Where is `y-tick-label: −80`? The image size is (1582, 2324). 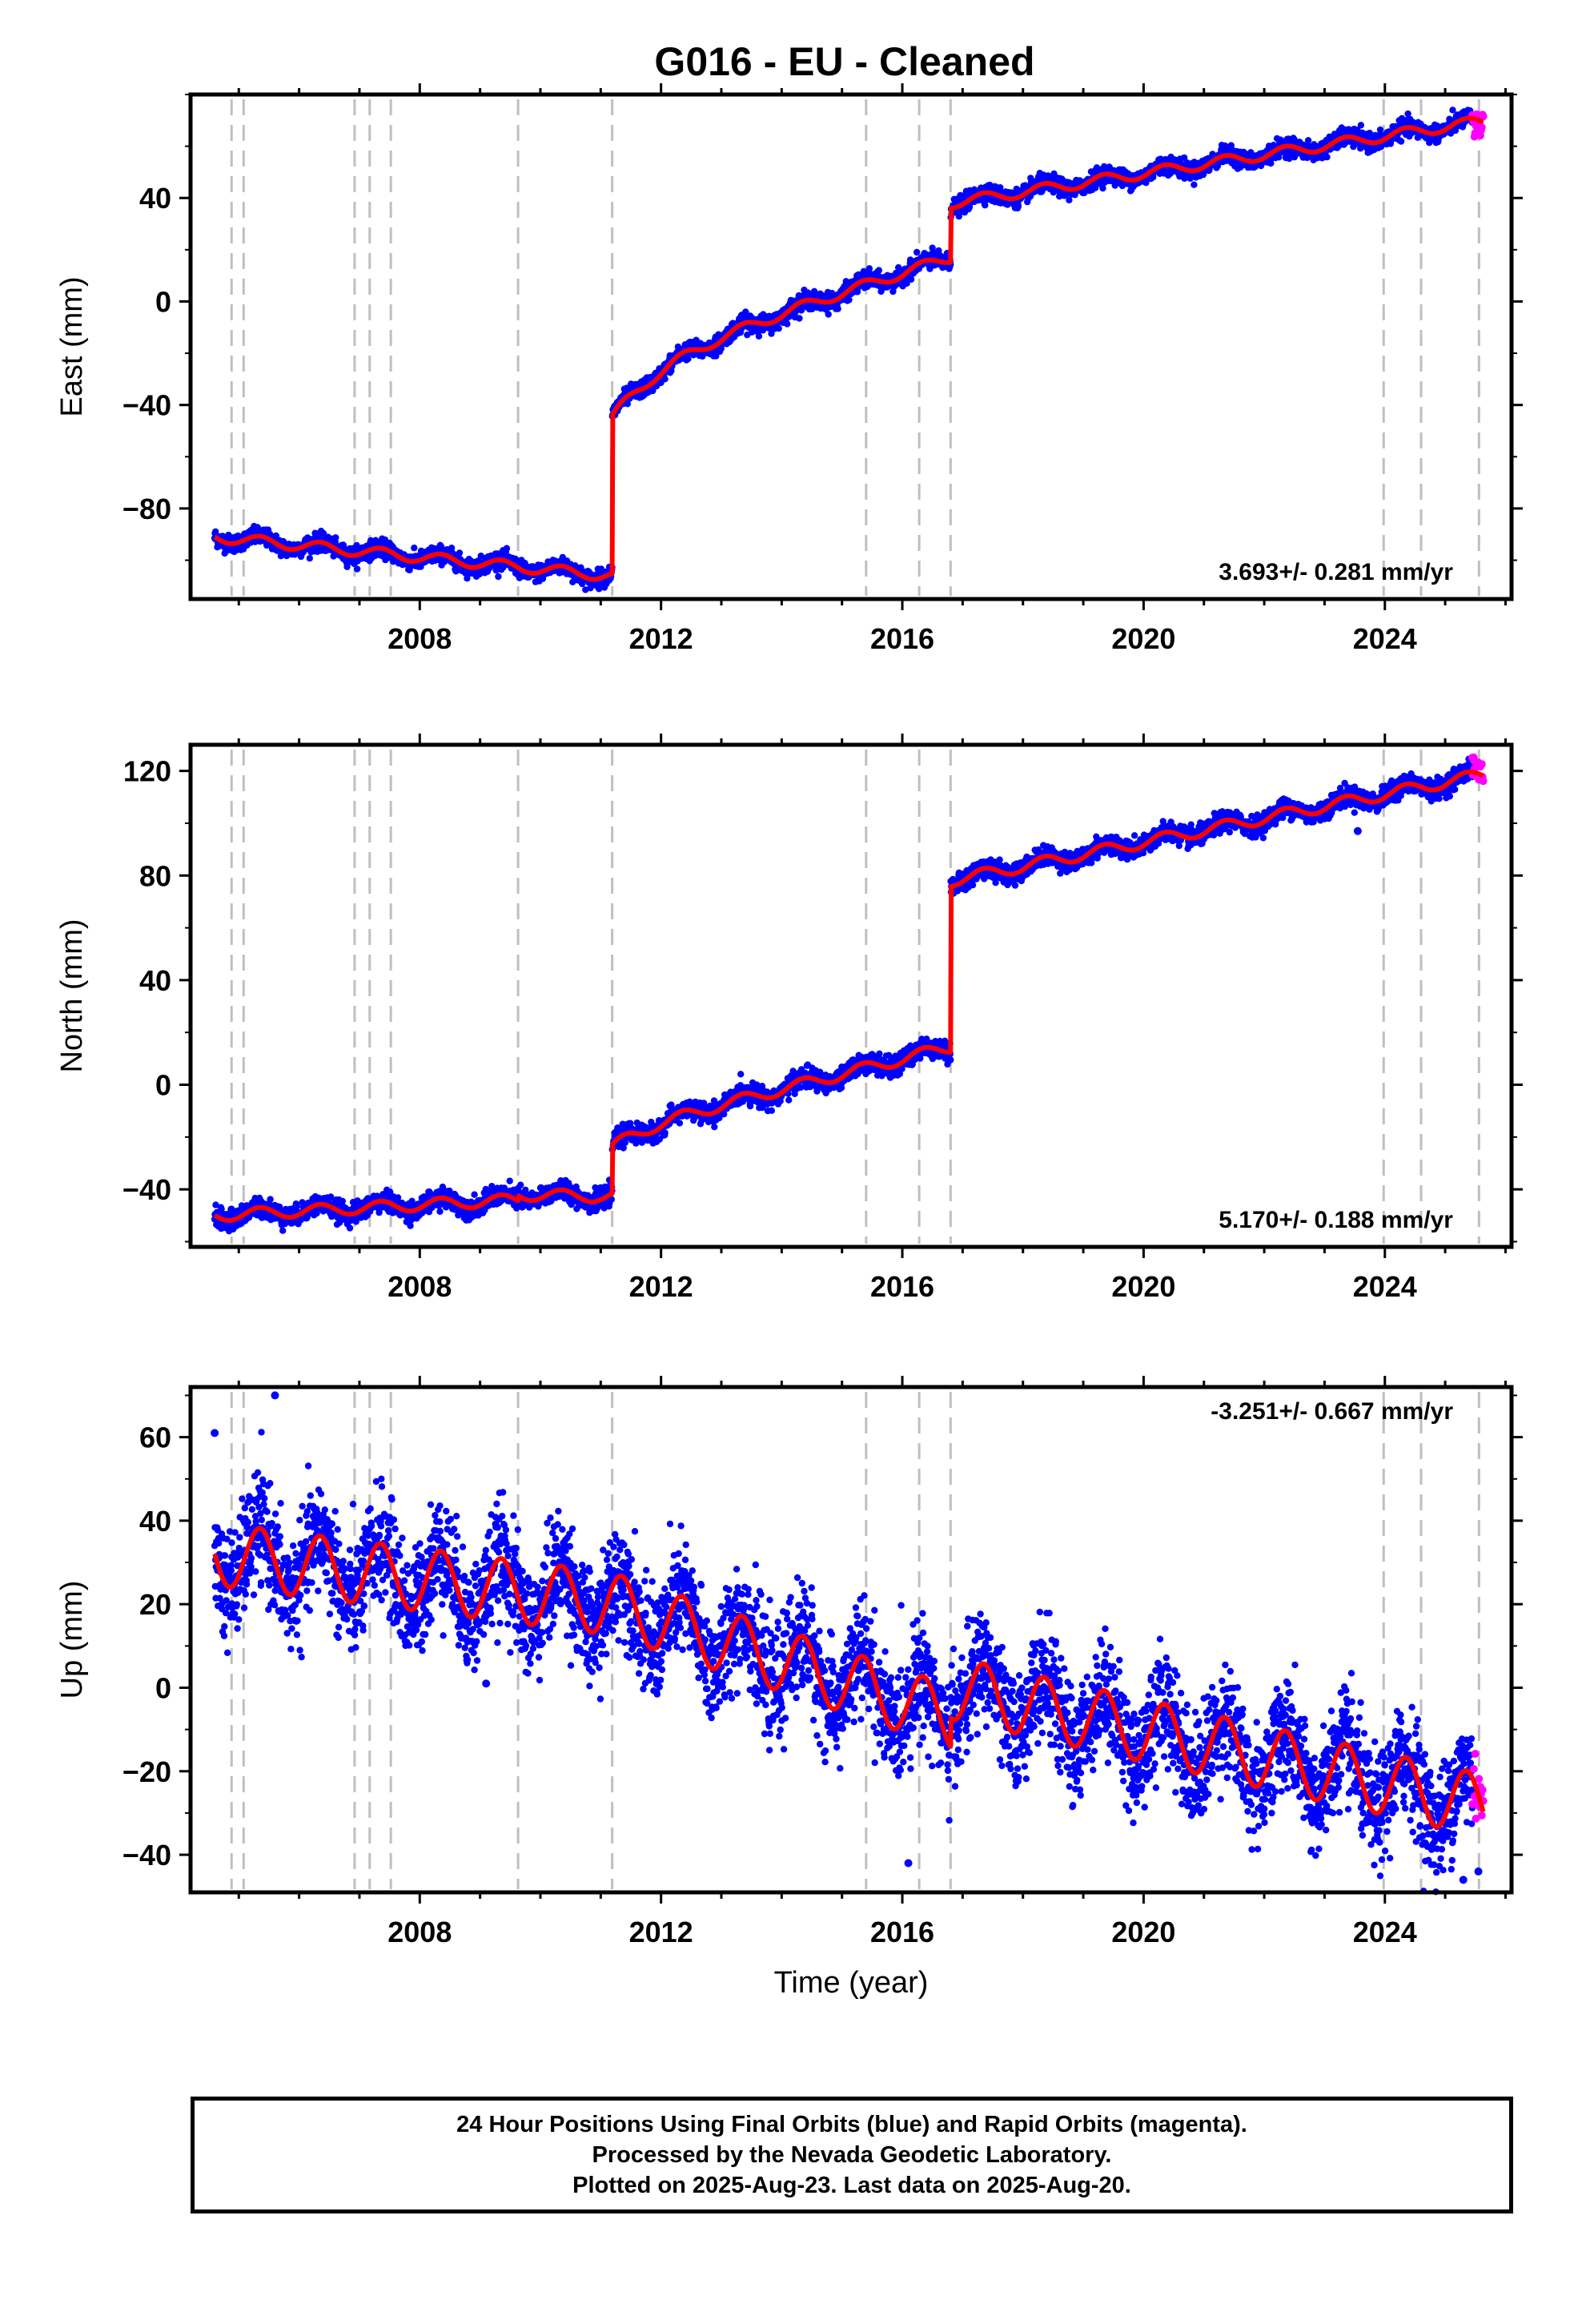 y-tick-label: −80 is located at coordinates (146, 509).